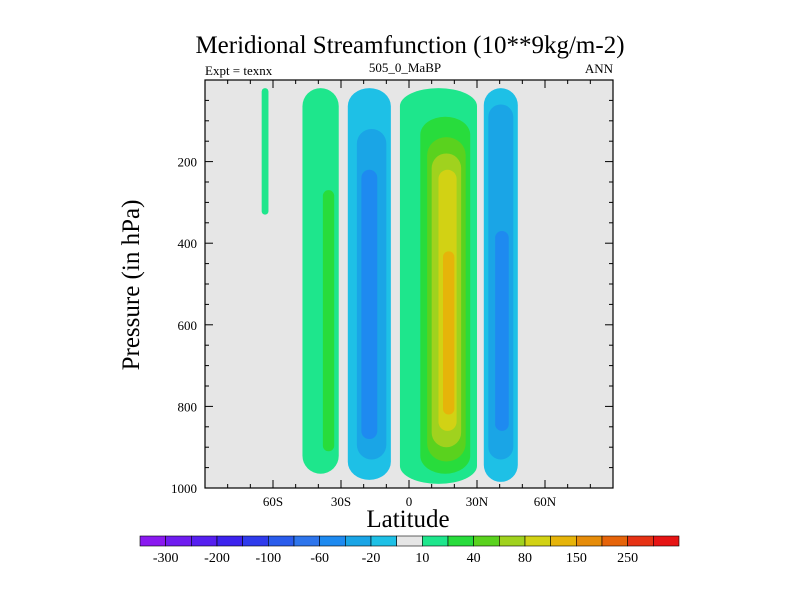 The width and height of the screenshot is (800, 600). What do you see at coordinates (576, 558) in the screenshot?
I see `colorbar-label: 150` at bounding box center [576, 558].